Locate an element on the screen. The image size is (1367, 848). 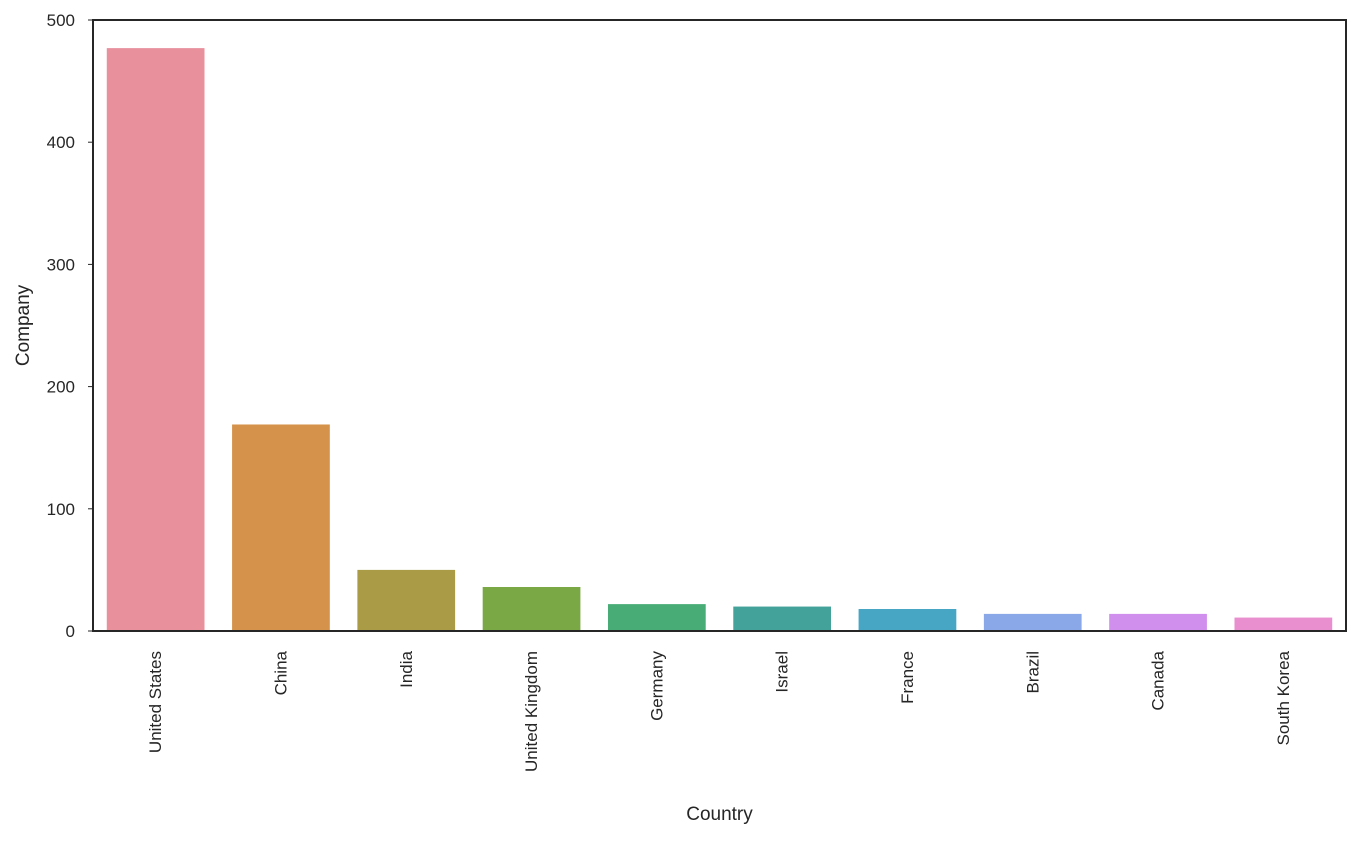
x-tick-label: United States is located at coordinates (155, 702).